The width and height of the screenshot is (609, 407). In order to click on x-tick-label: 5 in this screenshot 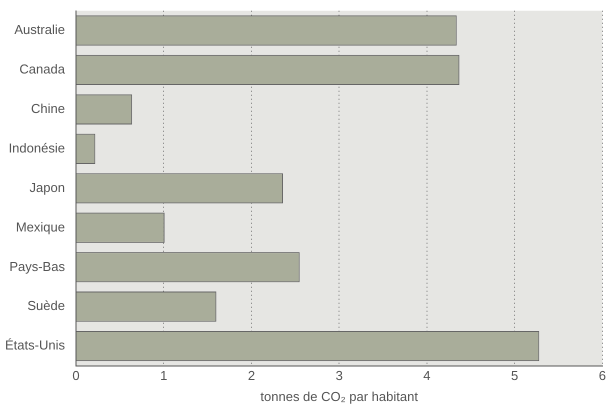, I will do `click(514, 376)`.